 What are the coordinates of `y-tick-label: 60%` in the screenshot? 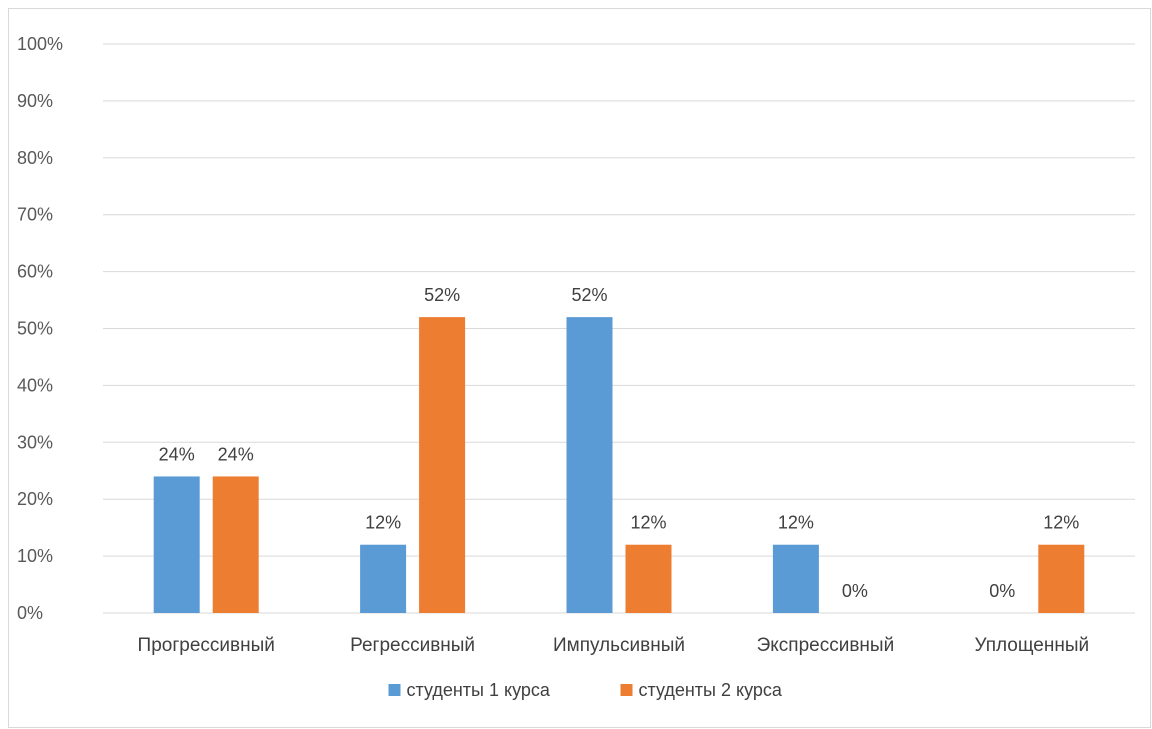 It's located at (35, 272).